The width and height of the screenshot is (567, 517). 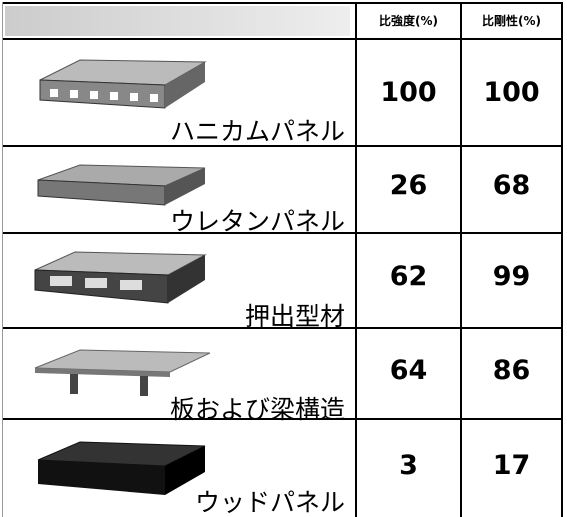 What do you see at coordinates (122, 361) in the screenshot?
I see `panel-top` at bounding box center [122, 361].